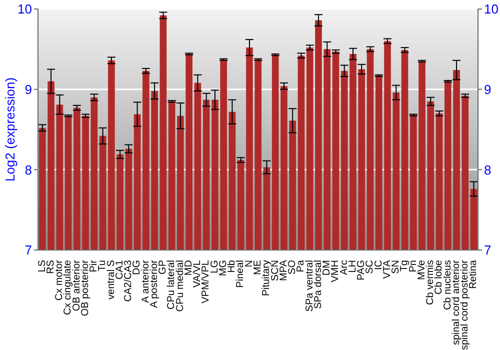 Image resolution: width=500 pixels, height=350 pixels. Describe the element at coordinates (318, 284) in the screenshot. I see `x-tick-label: SPa dorsal` at that location.